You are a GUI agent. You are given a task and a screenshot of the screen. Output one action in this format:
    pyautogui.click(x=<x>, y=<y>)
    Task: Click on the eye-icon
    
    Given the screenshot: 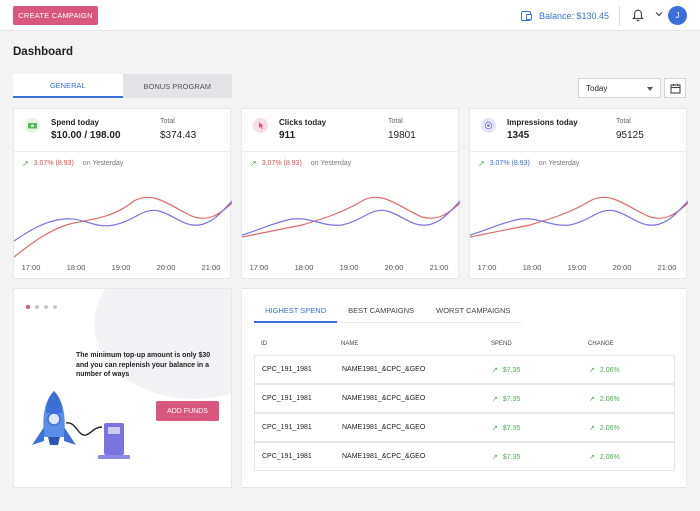 What is the action you would take?
    pyautogui.click(x=488, y=125)
    